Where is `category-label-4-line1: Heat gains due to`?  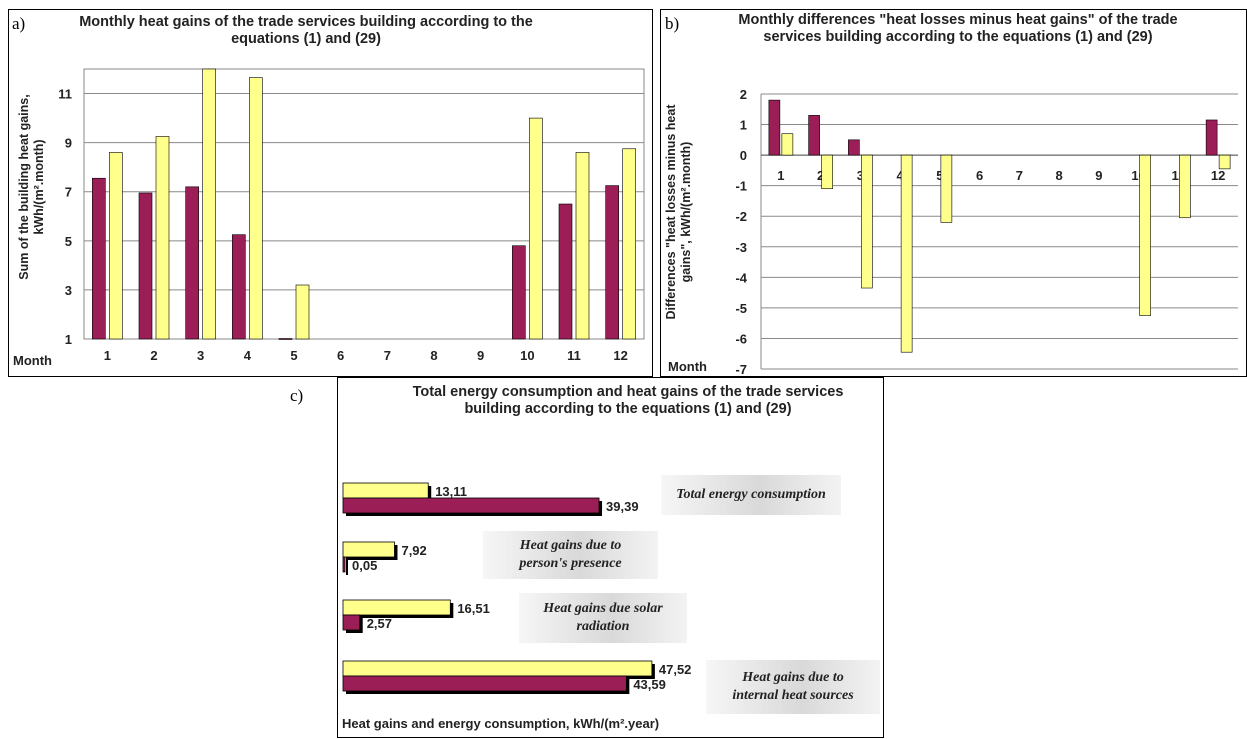 category-label-4-line1: Heat gains due to is located at coordinates (793, 677).